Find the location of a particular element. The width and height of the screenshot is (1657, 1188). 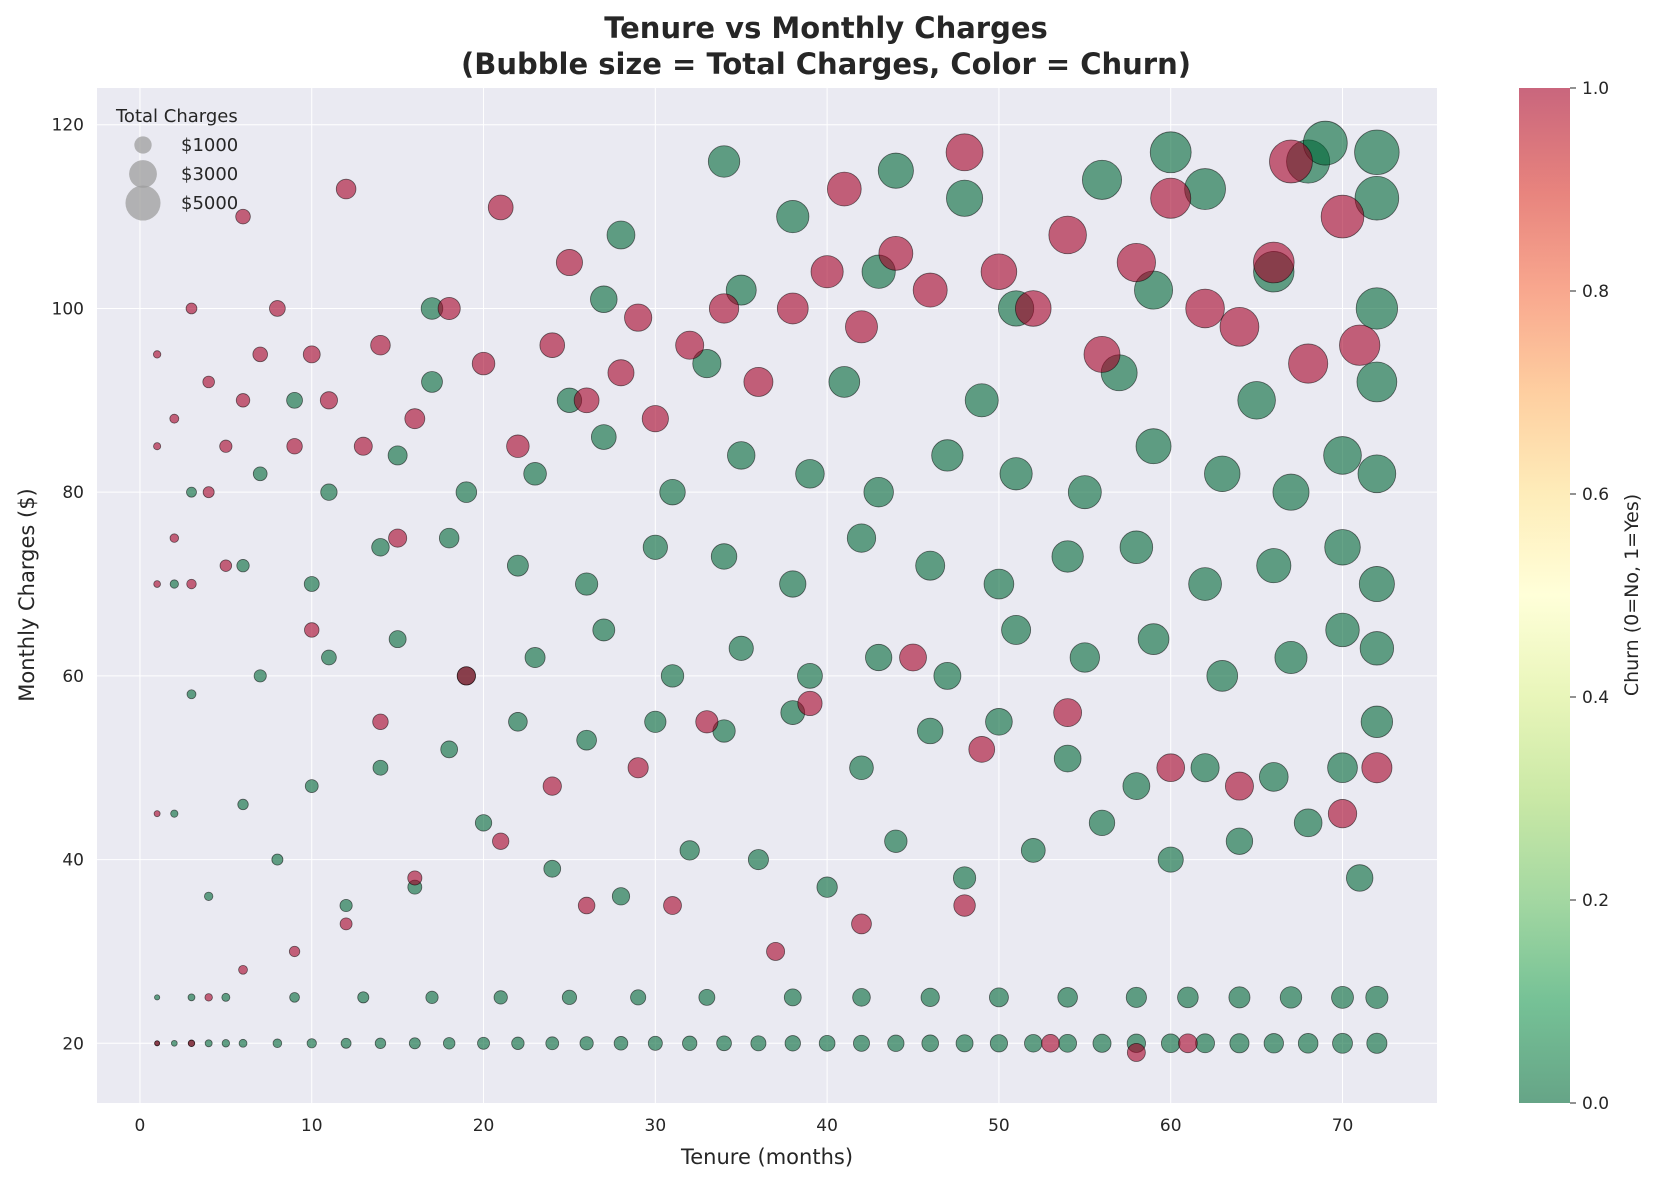

colorbar-tick-label: 0.8 is located at coordinates (1595, 292).